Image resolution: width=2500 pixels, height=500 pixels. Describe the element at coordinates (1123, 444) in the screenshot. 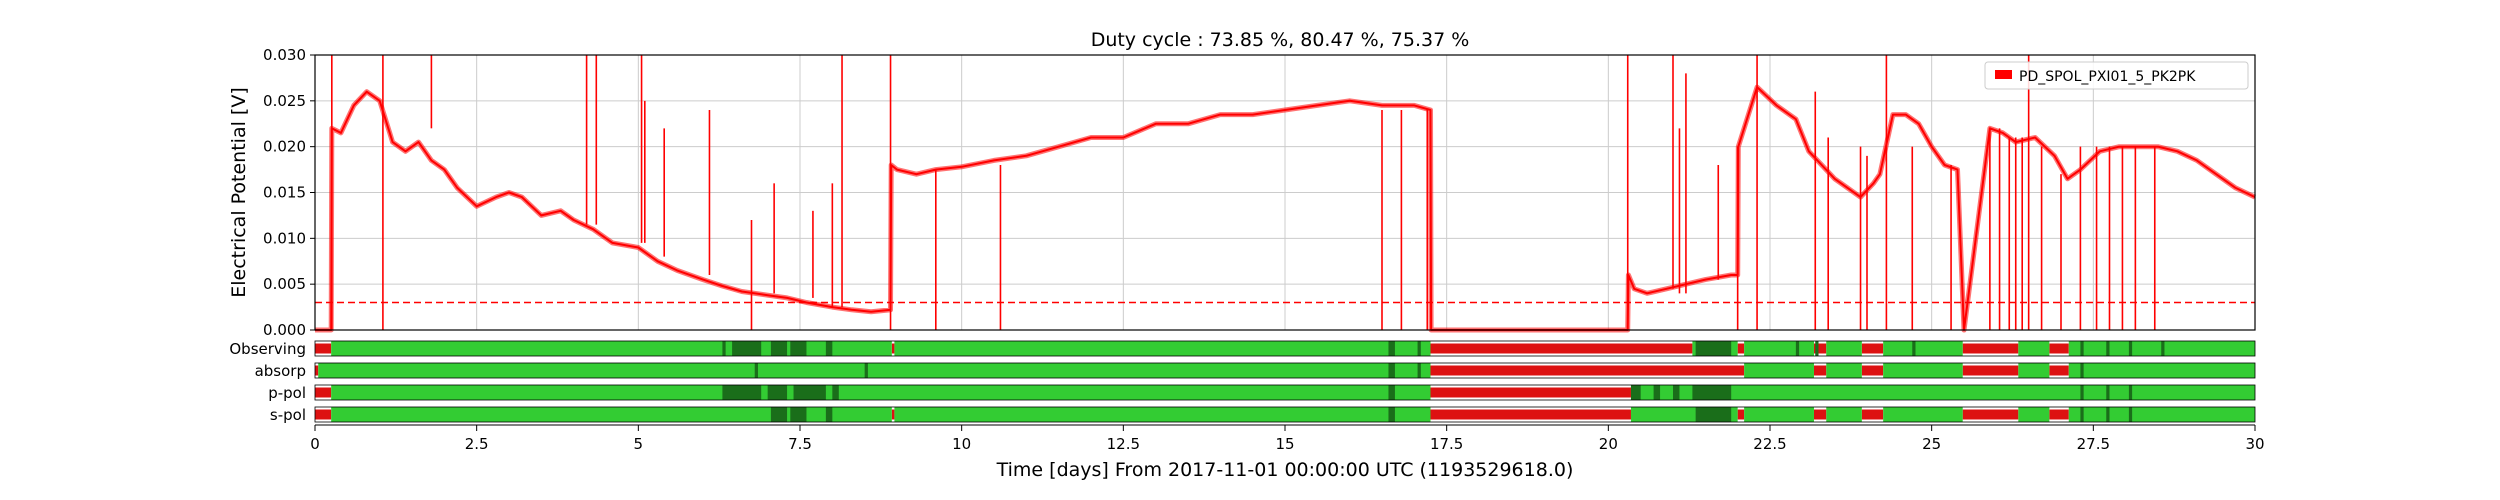

I see `x-tick-label: 12.5` at that location.